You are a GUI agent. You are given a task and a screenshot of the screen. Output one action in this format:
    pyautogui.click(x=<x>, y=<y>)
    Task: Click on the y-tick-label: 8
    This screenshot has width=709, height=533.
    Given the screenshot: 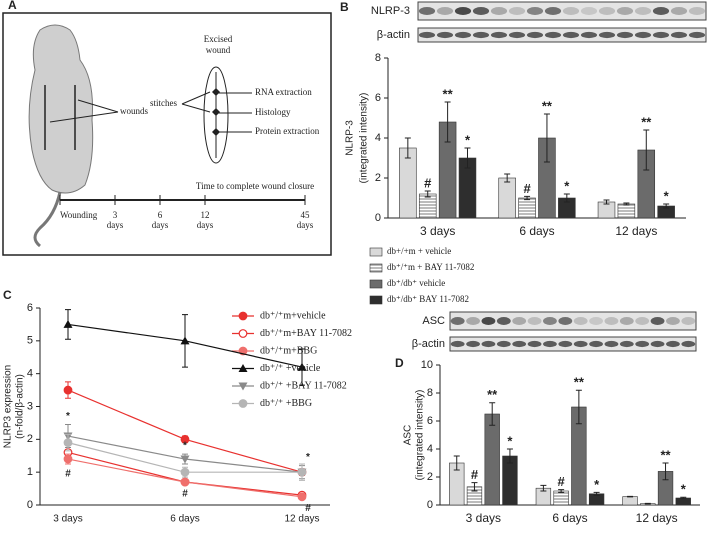 What is the action you would take?
    pyautogui.click(x=378, y=58)
    